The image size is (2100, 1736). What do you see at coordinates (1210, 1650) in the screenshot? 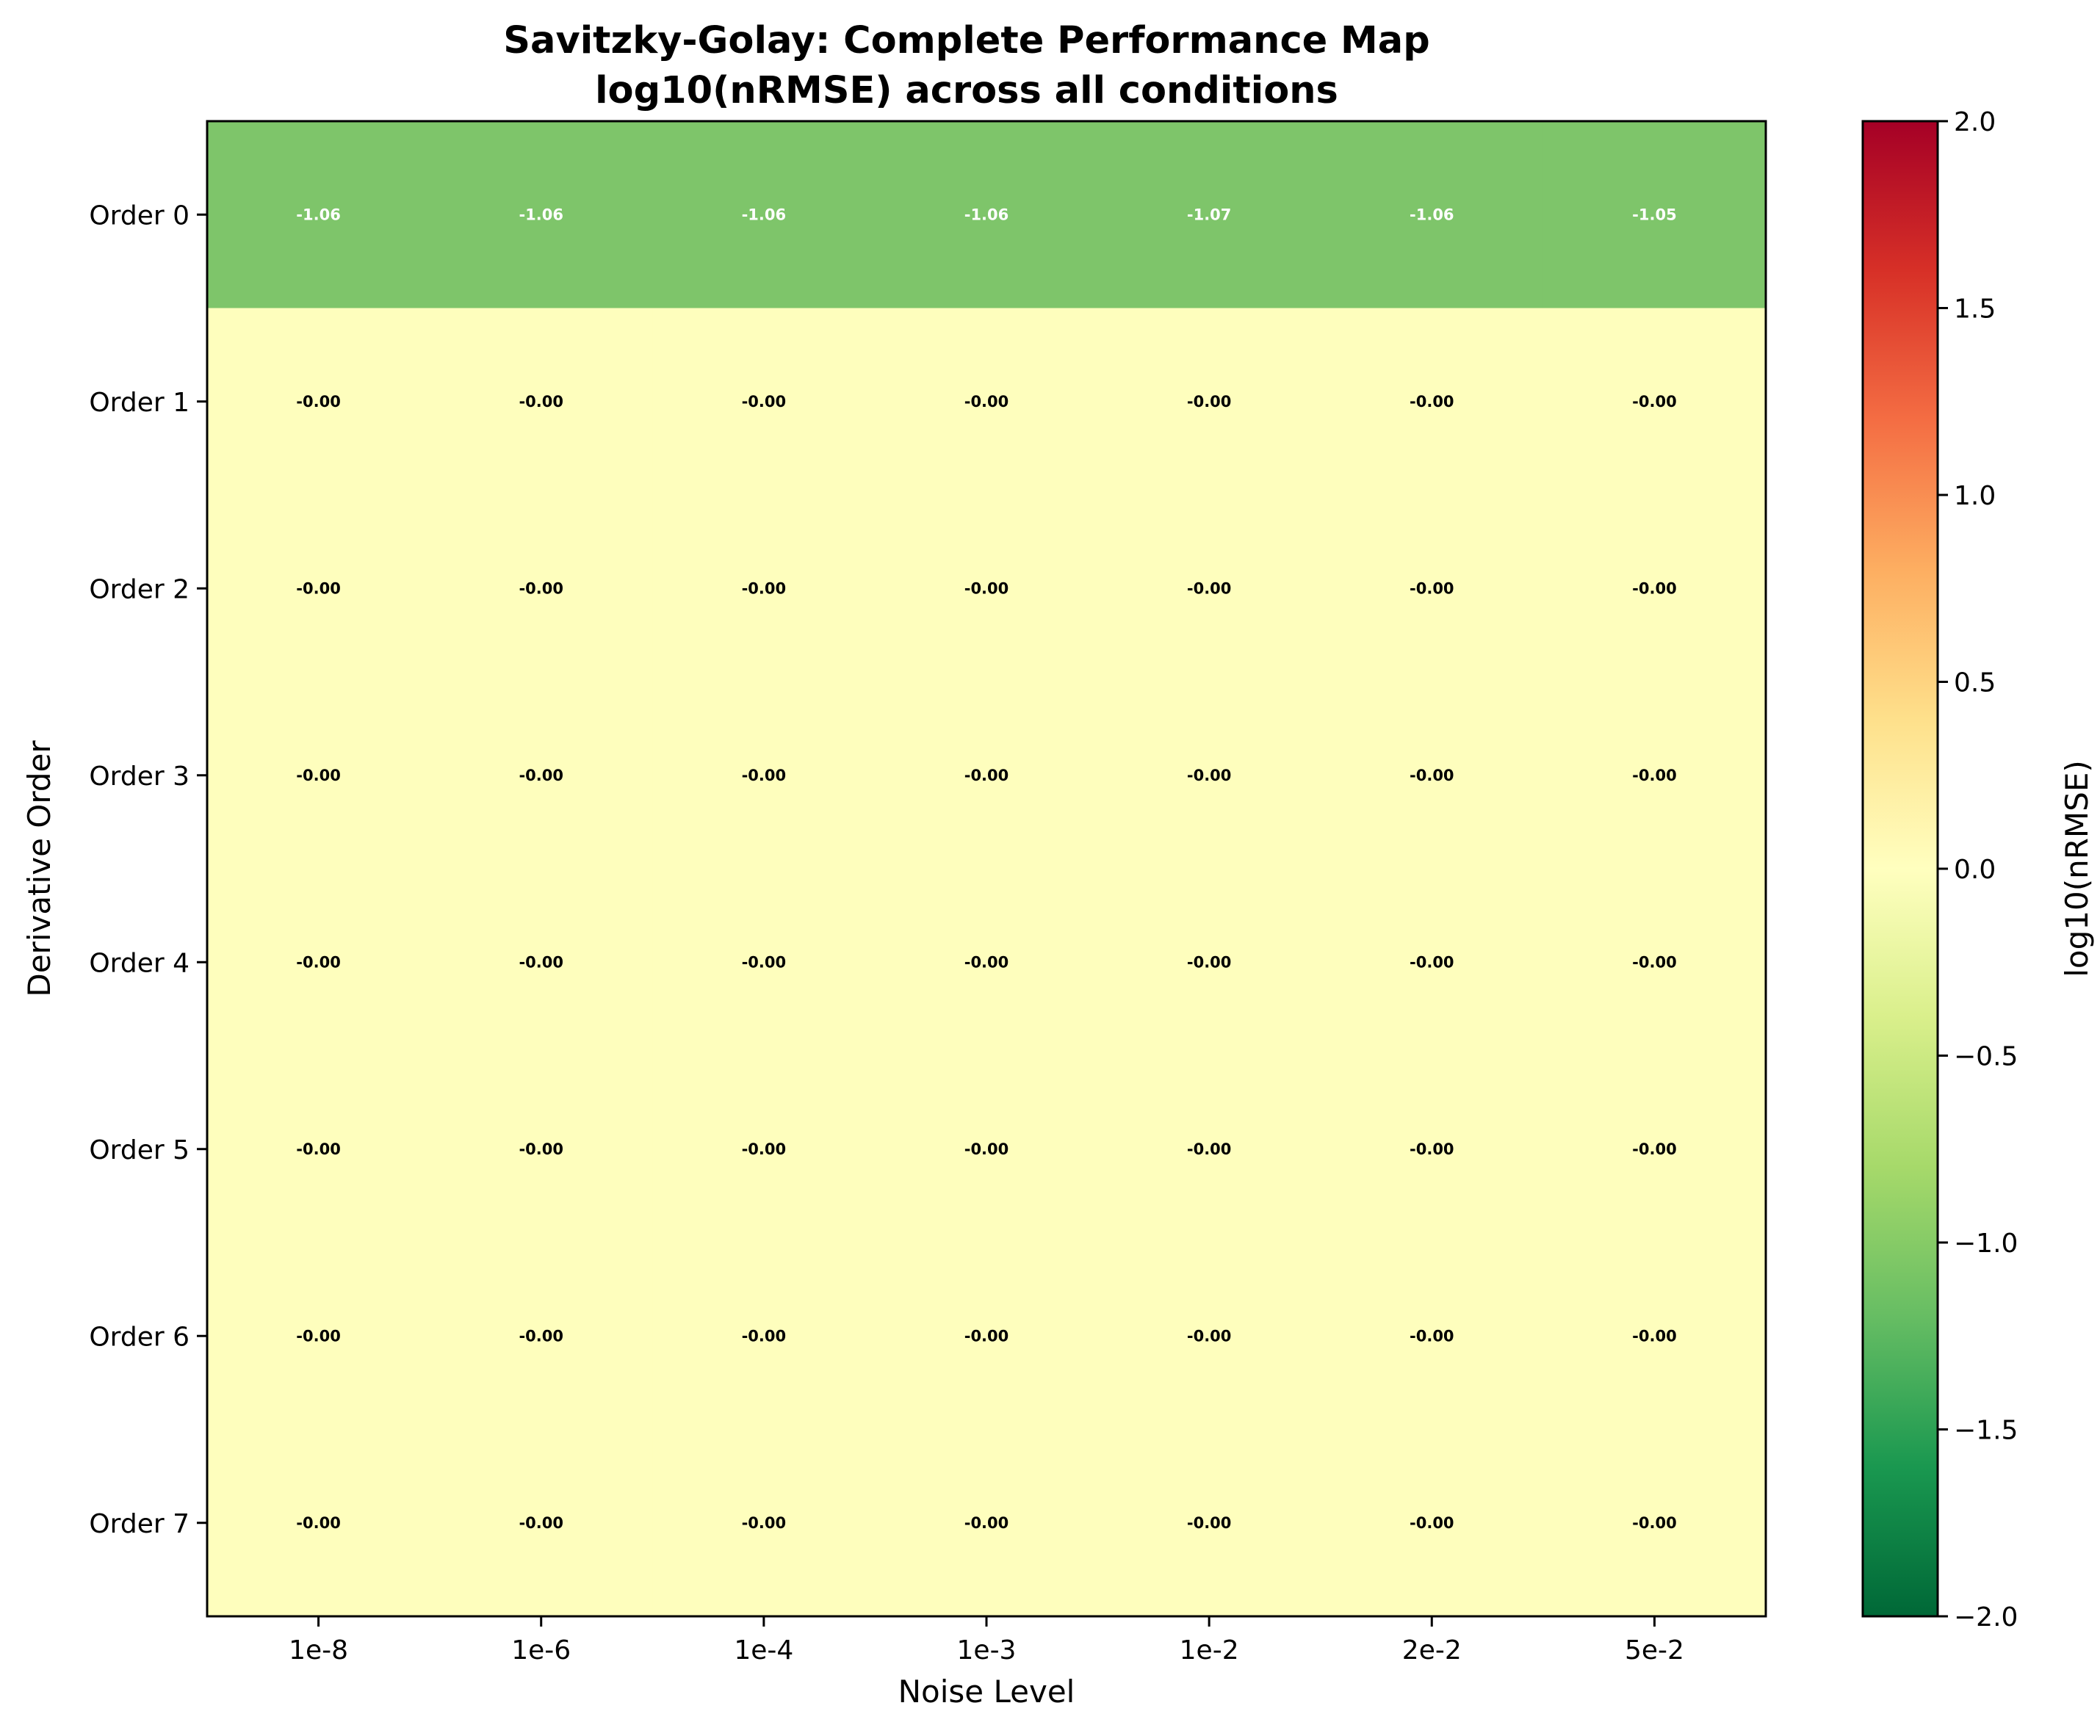
I see `x-tick-label: 1e-2` at bounding box center [1210, 1650].